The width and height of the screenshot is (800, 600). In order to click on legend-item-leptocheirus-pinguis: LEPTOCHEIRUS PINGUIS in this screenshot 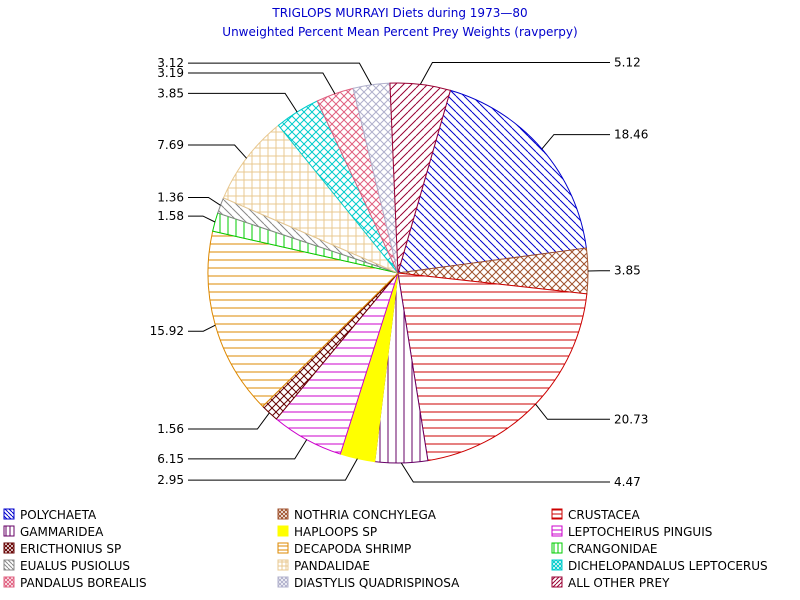, I will do `click(631, 532)`.